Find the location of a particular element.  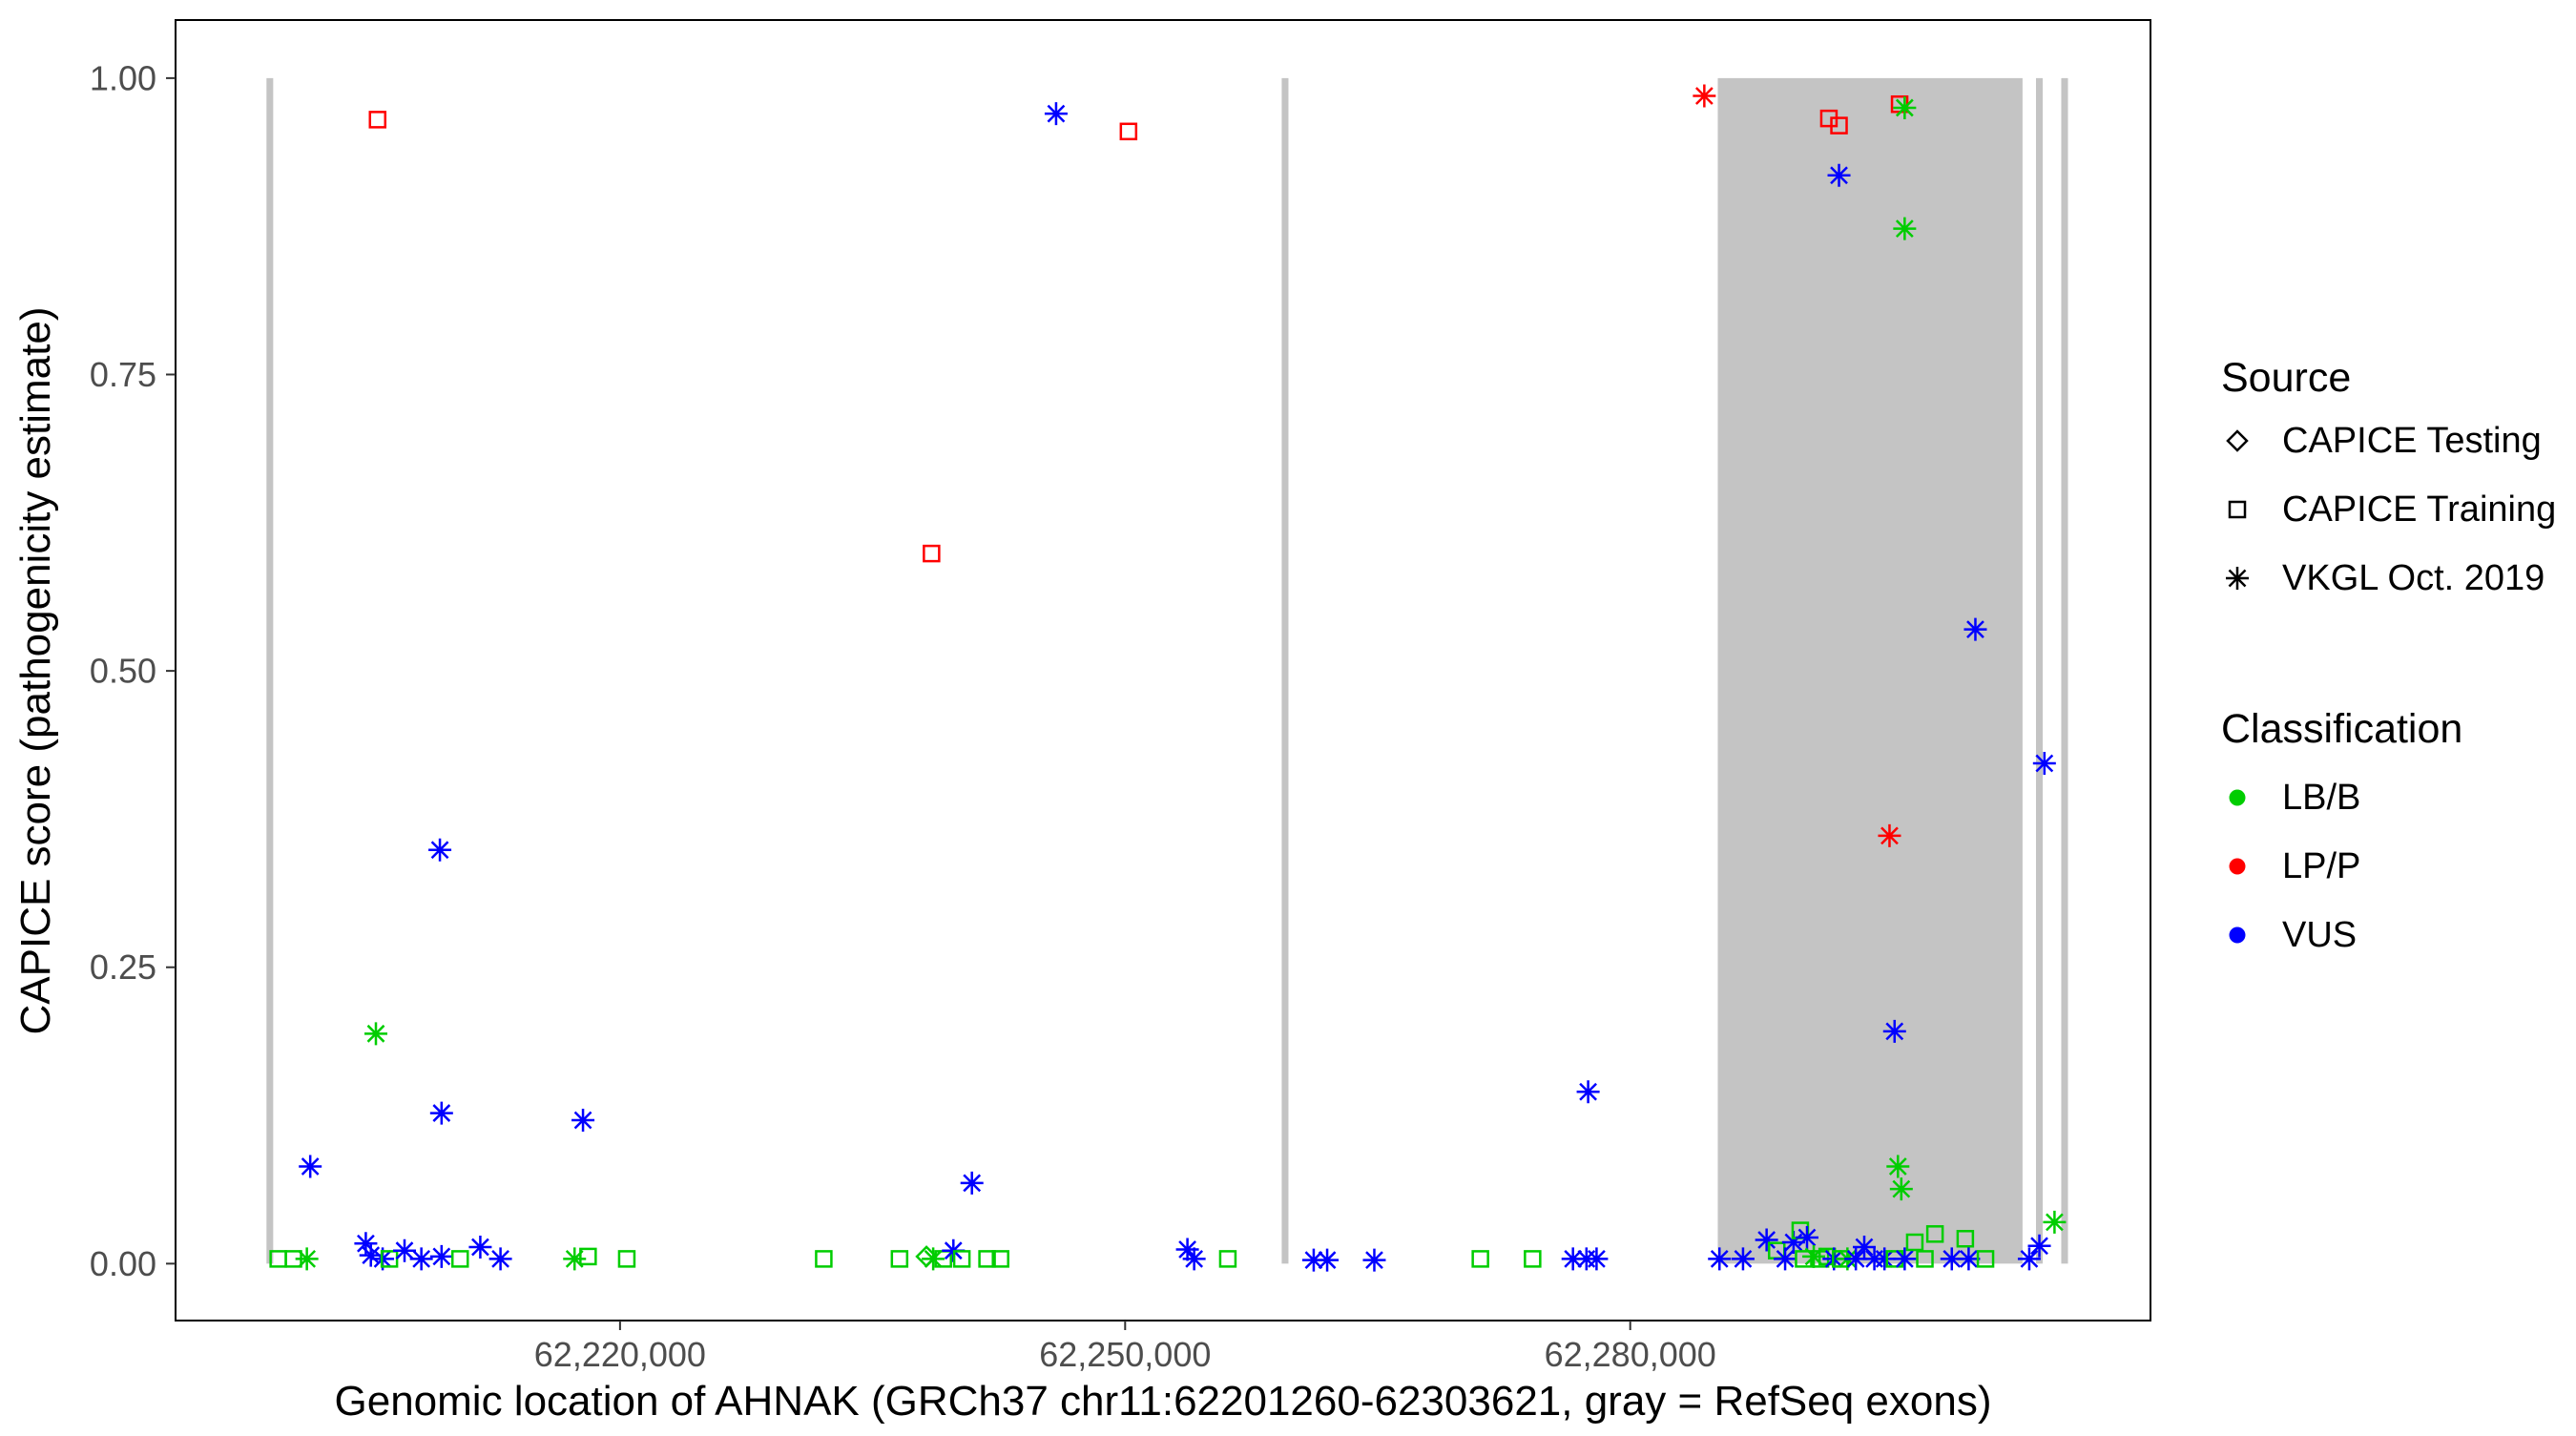

y-tick-label: 0.50 is located at coordinates (123, 671).